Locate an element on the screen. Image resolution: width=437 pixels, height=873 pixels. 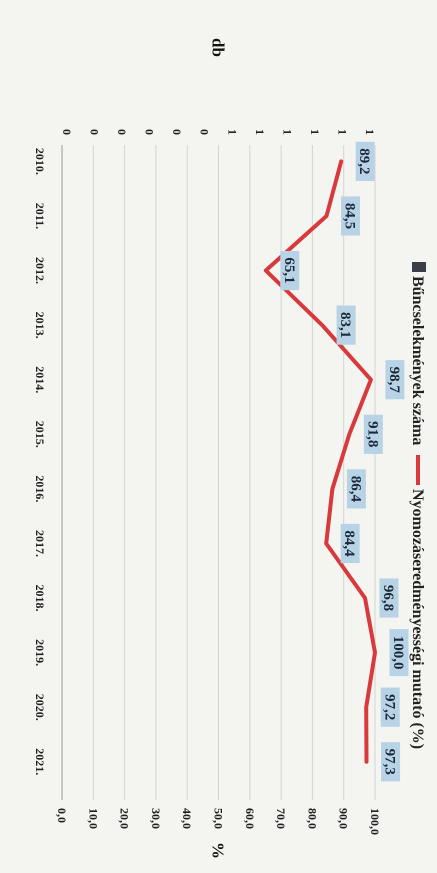
data-label: 100,0 is located at coordinates (398, 653).